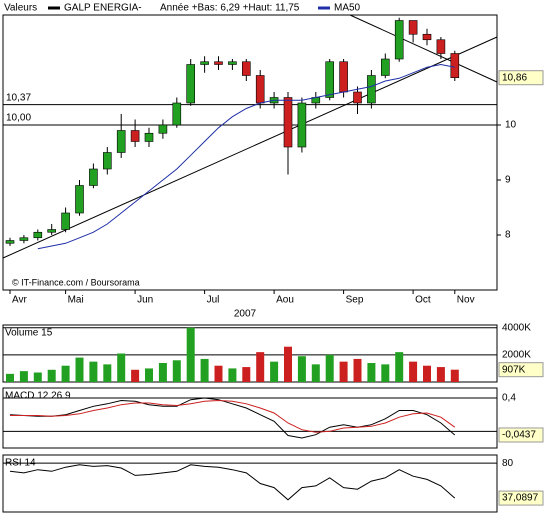 The height and width of the screenshot is (521, 547). What do you see at coordinates (20, 8) in the screenshot?
I see `header-label: Valeurs` at bounding box center [20, 8].